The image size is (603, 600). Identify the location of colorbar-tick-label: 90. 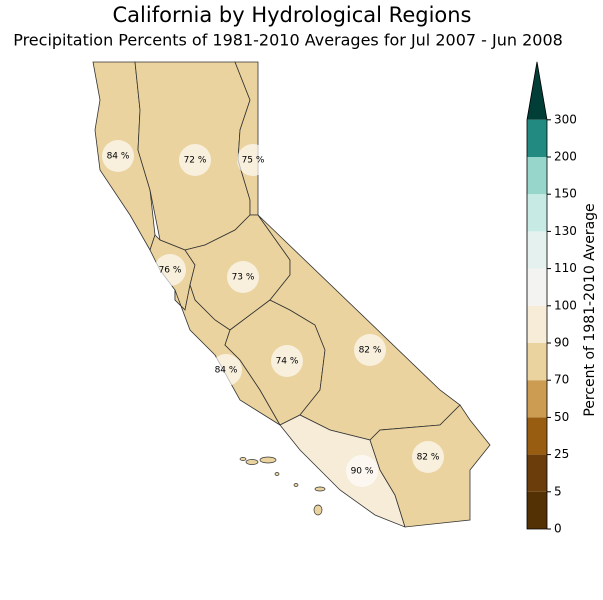
(561, 343).